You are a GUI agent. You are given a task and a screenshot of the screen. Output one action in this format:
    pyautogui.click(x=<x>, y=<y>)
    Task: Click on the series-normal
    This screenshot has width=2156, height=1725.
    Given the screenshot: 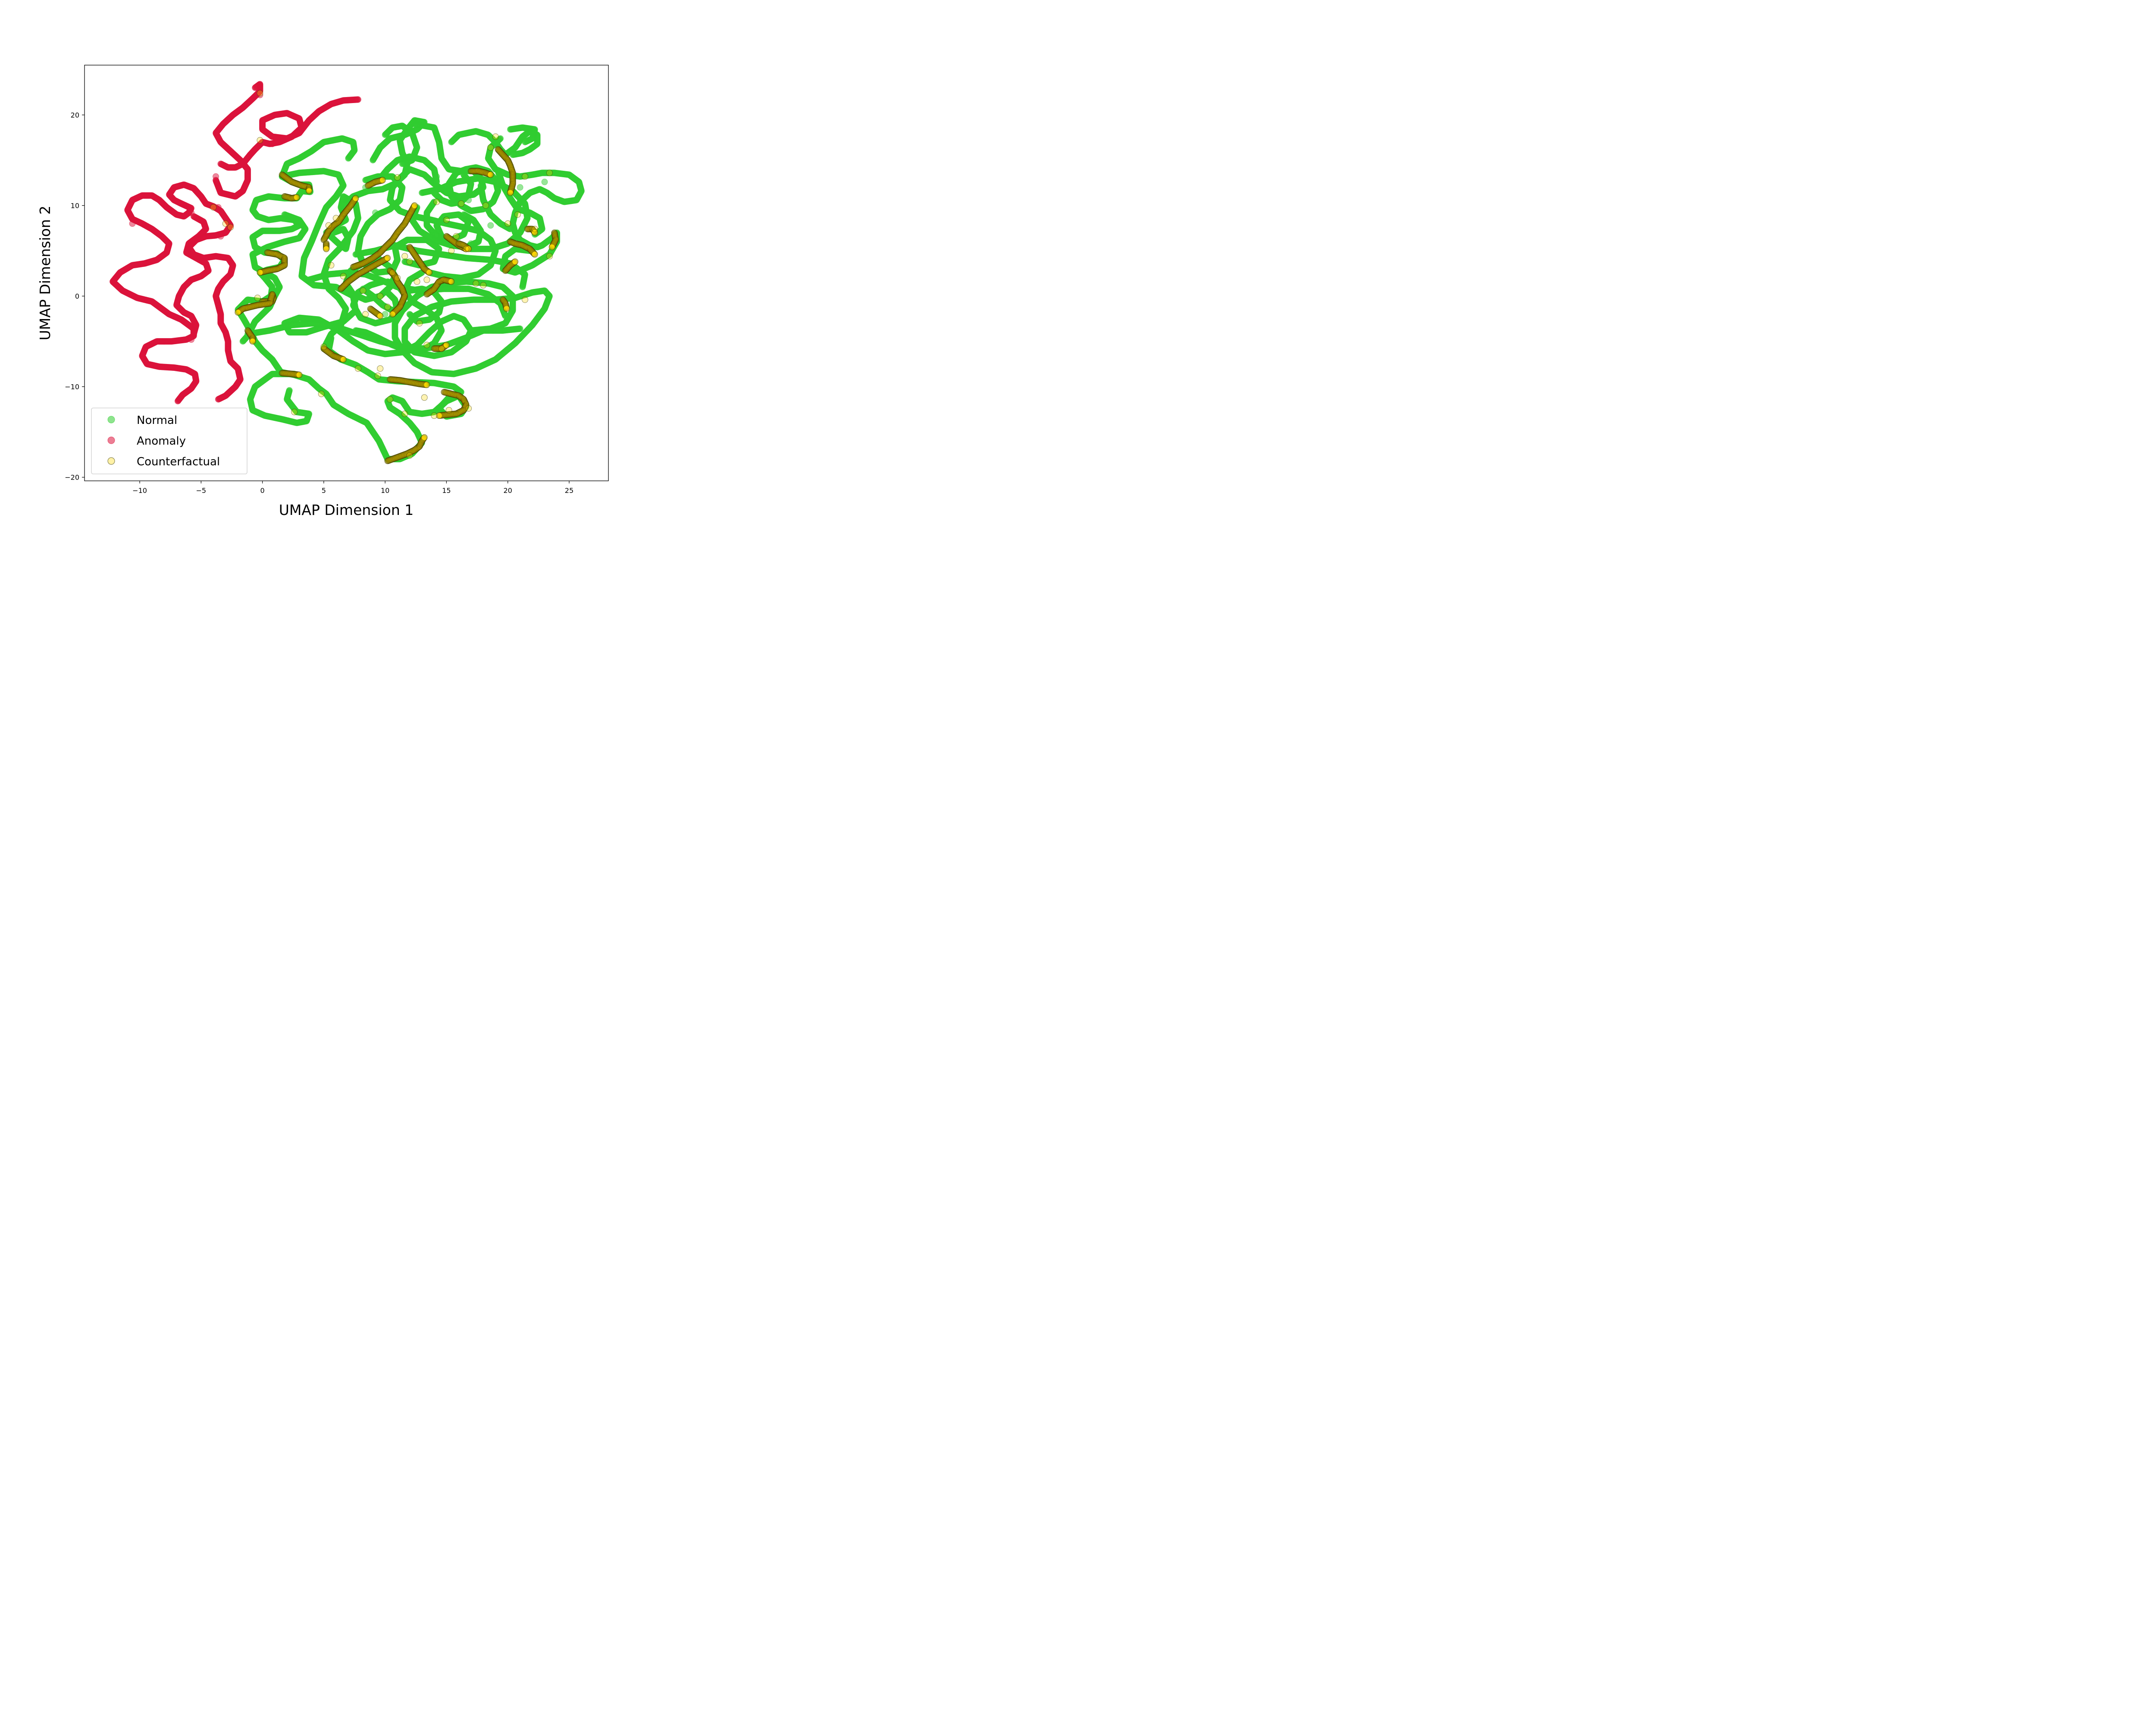 What is the action you would take?
    pyautogui.click(x=410, y=290)
    